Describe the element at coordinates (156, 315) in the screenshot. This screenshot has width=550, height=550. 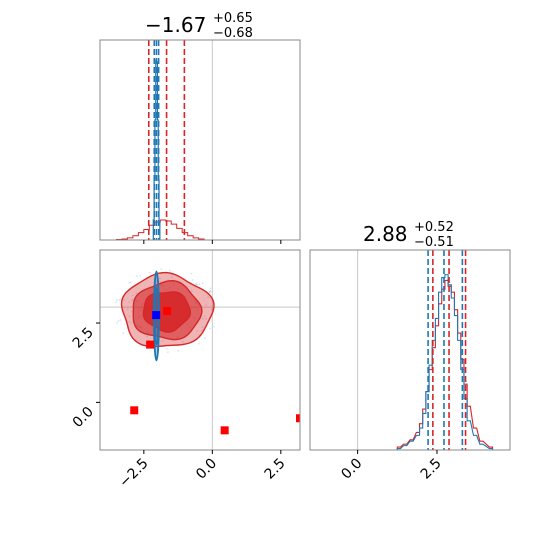
I see `blue-marker` at that location.